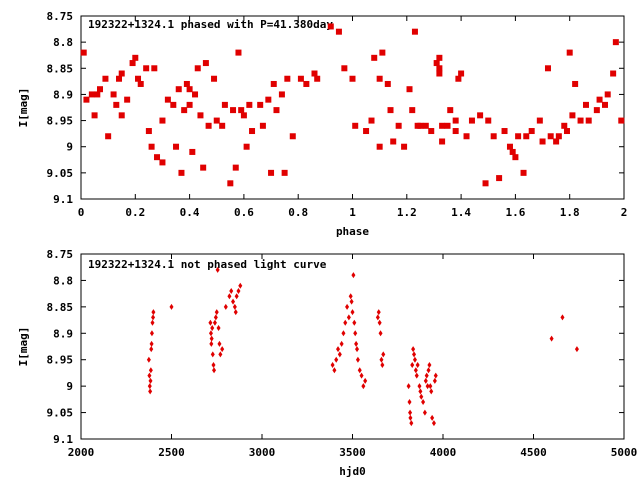  Describe the element at coordinates (624, 212) in the screenshot. I see `x-tick-label: 2` at that location.